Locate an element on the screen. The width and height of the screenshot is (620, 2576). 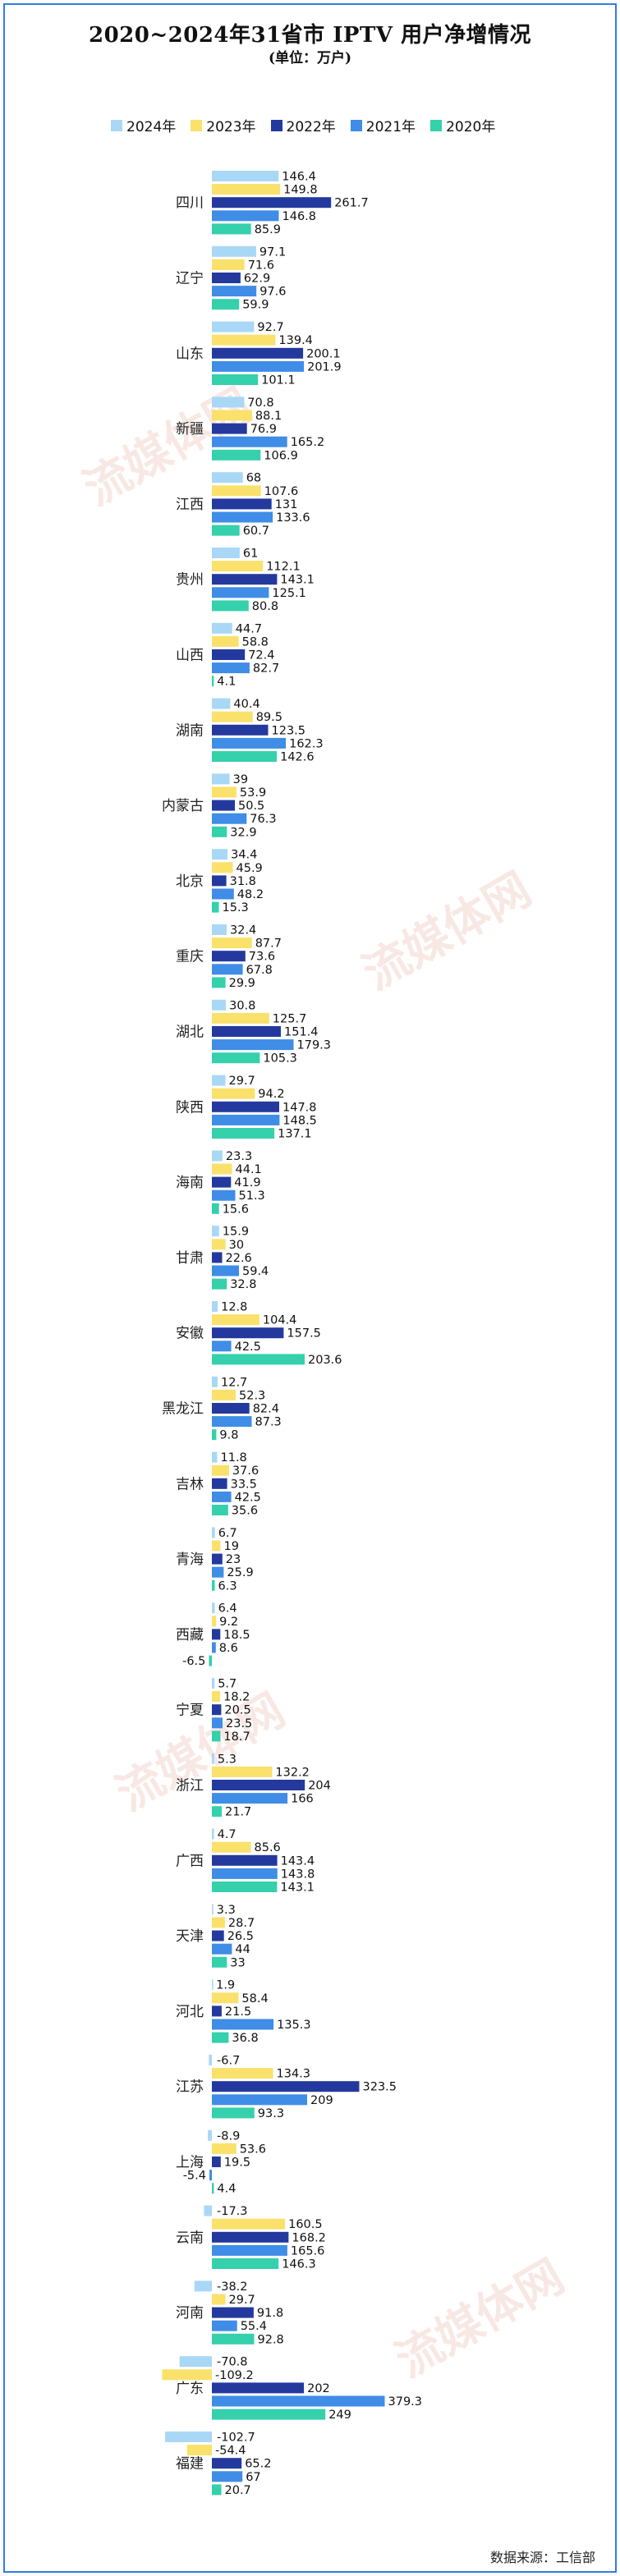
chart-title: 2020~2024年31省市 IPTV 用户净增情况 is located at coordinates (310, 36).